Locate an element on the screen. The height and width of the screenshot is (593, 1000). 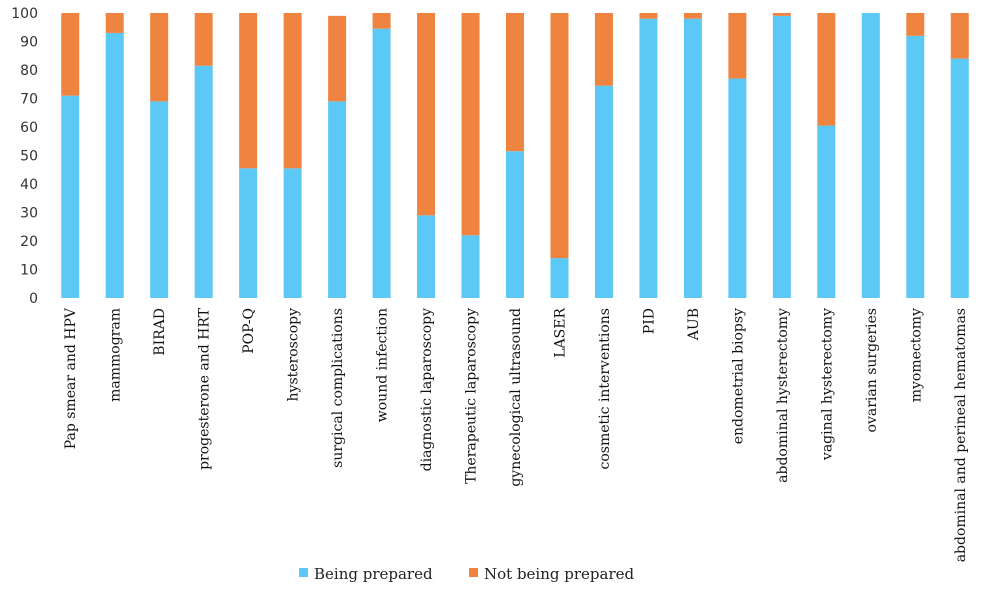
y-tick-label: 100 is located at coordinates (24, 14).